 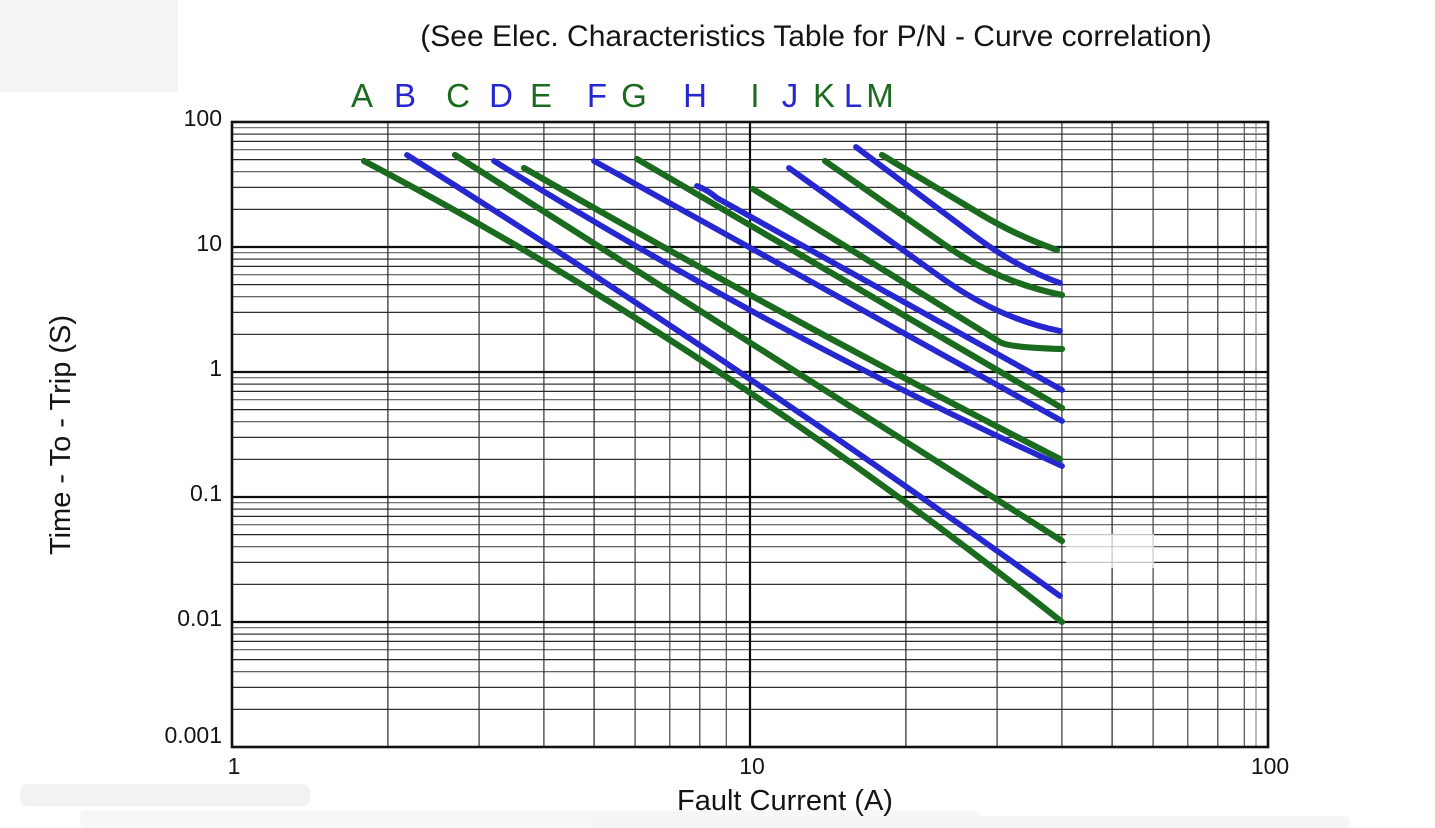 What do you see at coordinates (405, 95) in the screenshot?
I see `svg-text: B` at bounding box center [405, 95].